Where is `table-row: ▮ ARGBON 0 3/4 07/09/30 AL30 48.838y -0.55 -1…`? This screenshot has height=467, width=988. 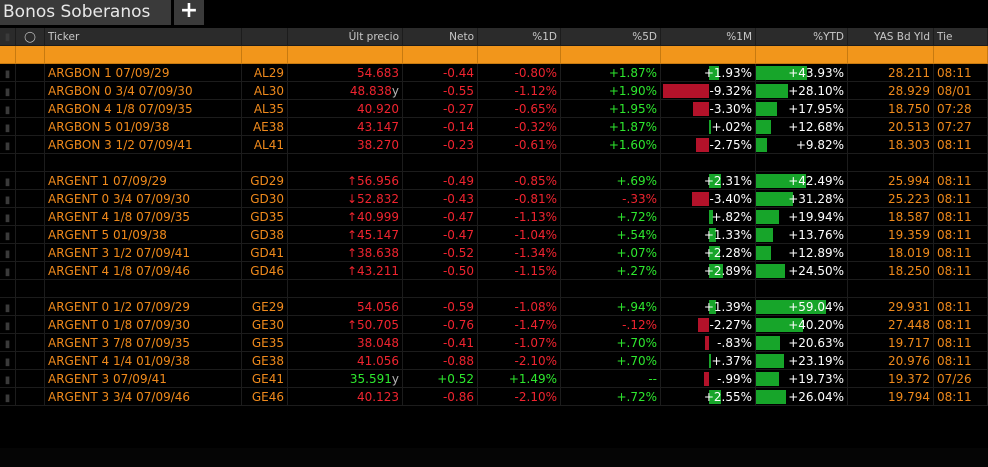 table-row: ▮ ARGBON 0 3/4 07/09/30 AL30 48.838y -0.55 -1… is located at coordinates (494, 91).